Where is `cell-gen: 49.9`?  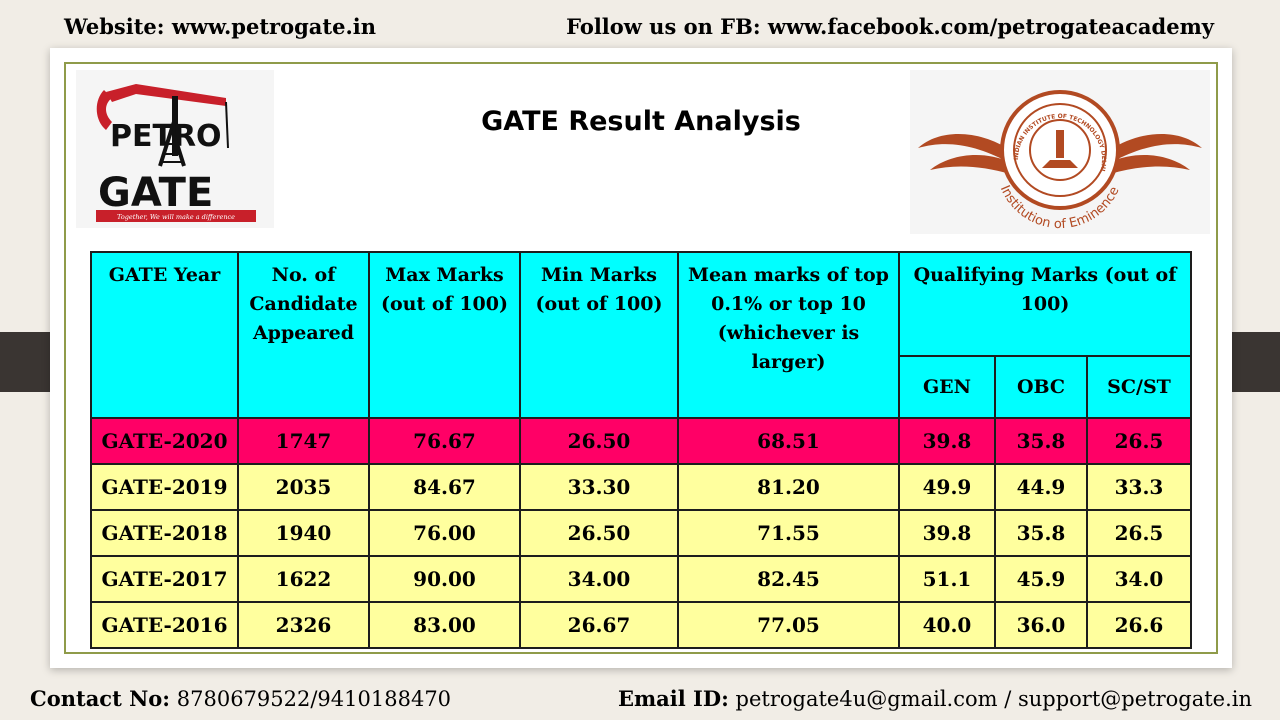
cell-gen: 49.9 is located at coordinates (947, 487).